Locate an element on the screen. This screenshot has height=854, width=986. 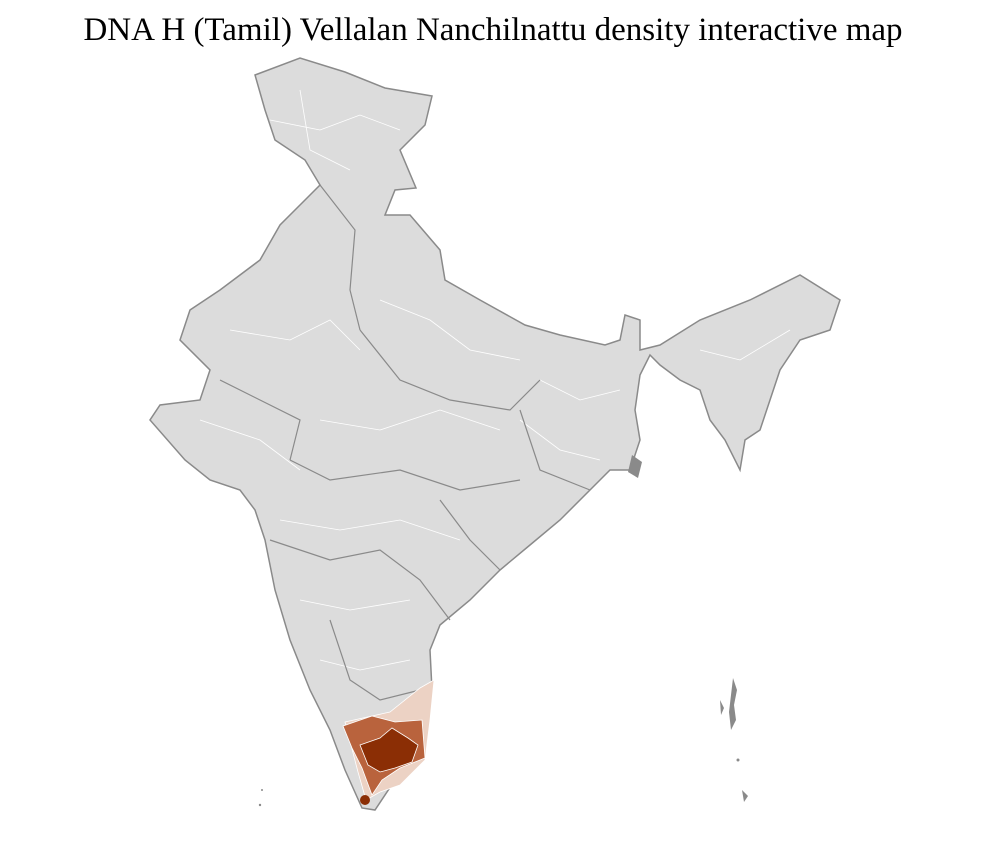
kanyakumari-district is located at coordinates (365, 800).